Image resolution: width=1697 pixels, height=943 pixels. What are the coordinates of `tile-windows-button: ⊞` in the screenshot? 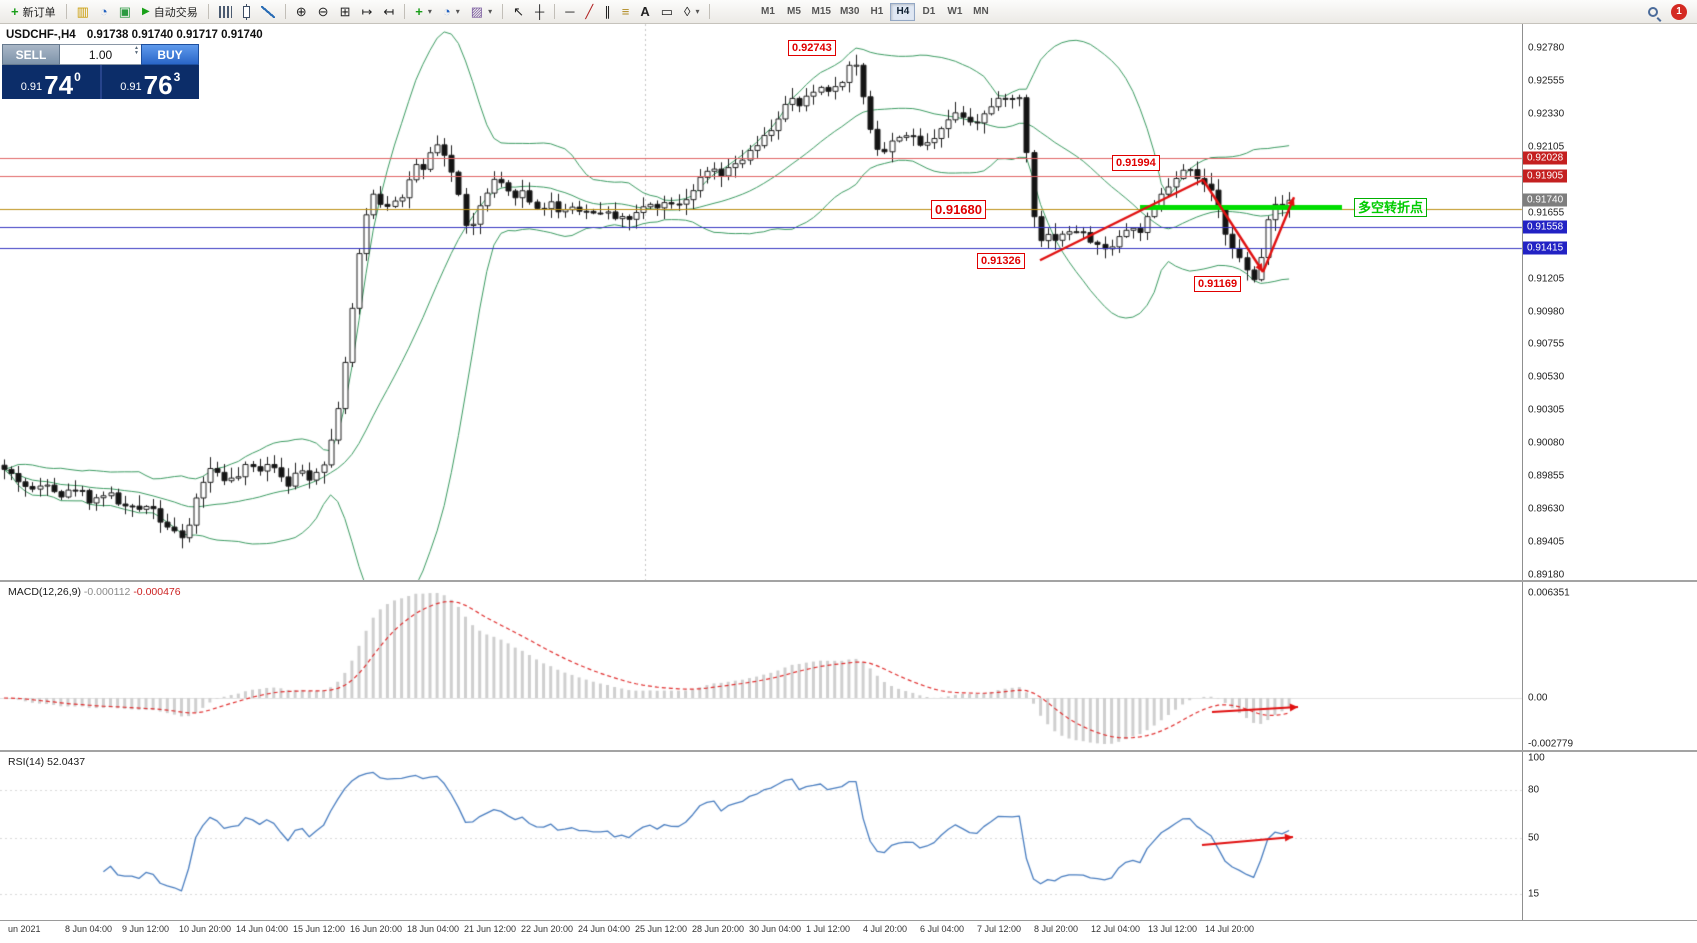 It's located at (345, 12).